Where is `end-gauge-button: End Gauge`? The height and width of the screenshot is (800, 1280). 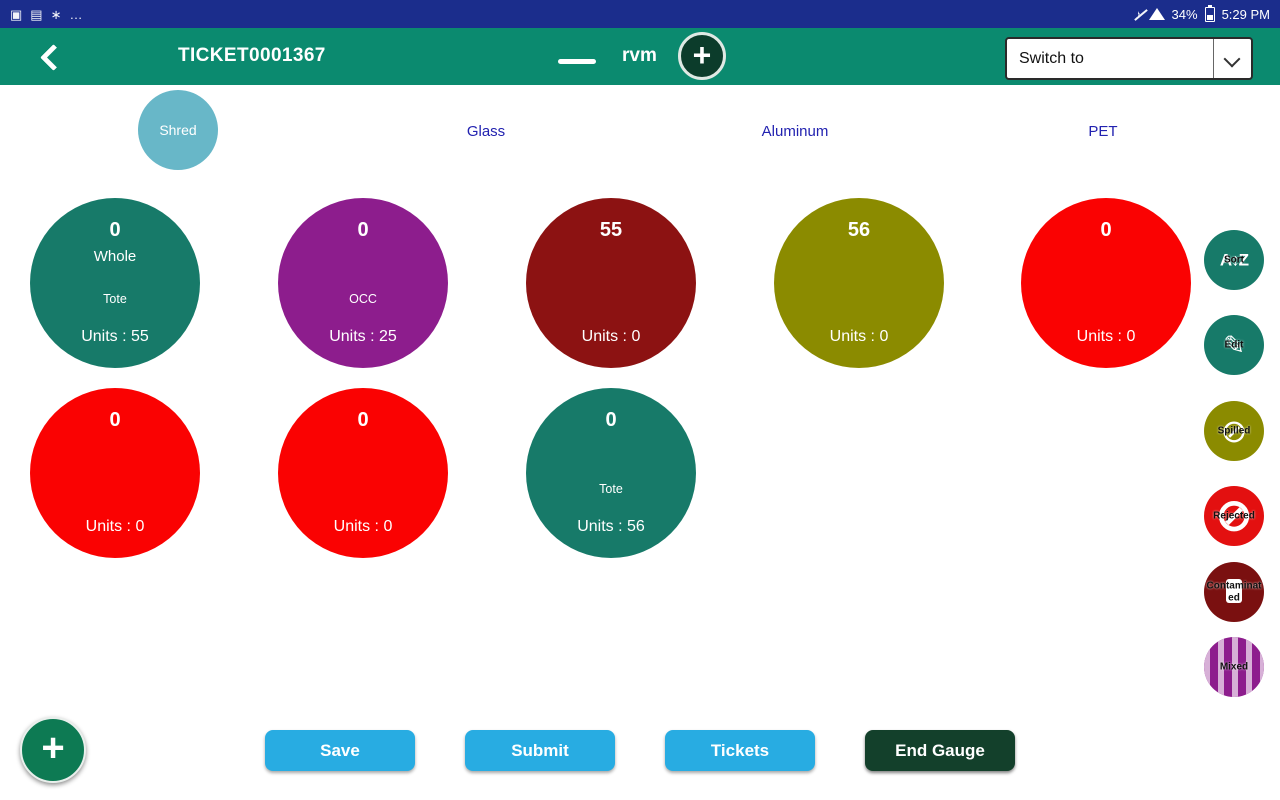 end-gauge-button: End Gauge is located at coordinates (940, 750).